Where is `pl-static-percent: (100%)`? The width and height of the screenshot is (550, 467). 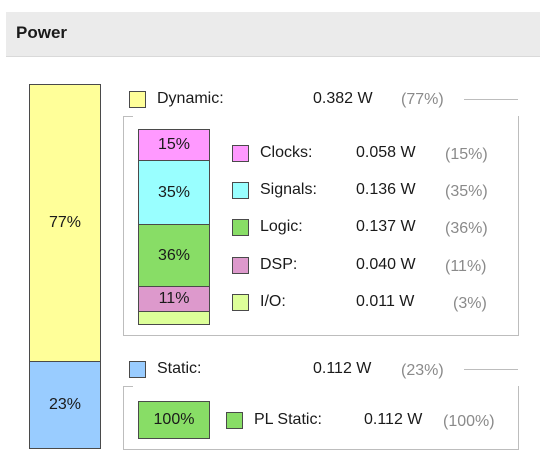
pl-static-percent: (100%) is located at coordinates (469, 421).